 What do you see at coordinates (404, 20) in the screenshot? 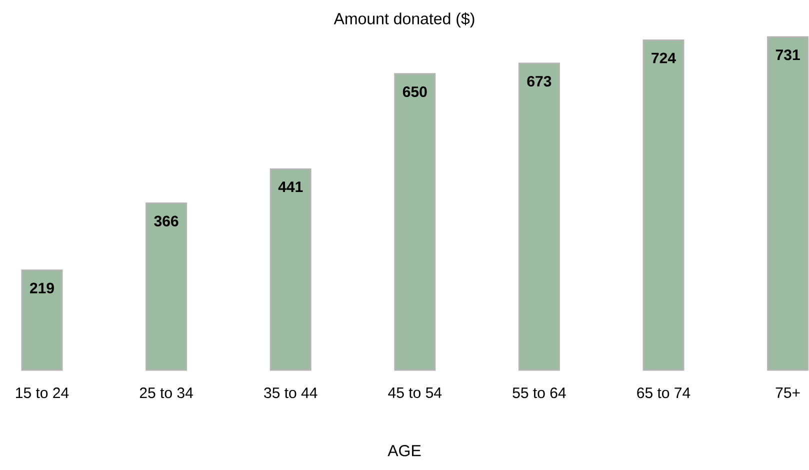
I see `chart-title: Amount donated ($)` at bounding box center [404, 20].